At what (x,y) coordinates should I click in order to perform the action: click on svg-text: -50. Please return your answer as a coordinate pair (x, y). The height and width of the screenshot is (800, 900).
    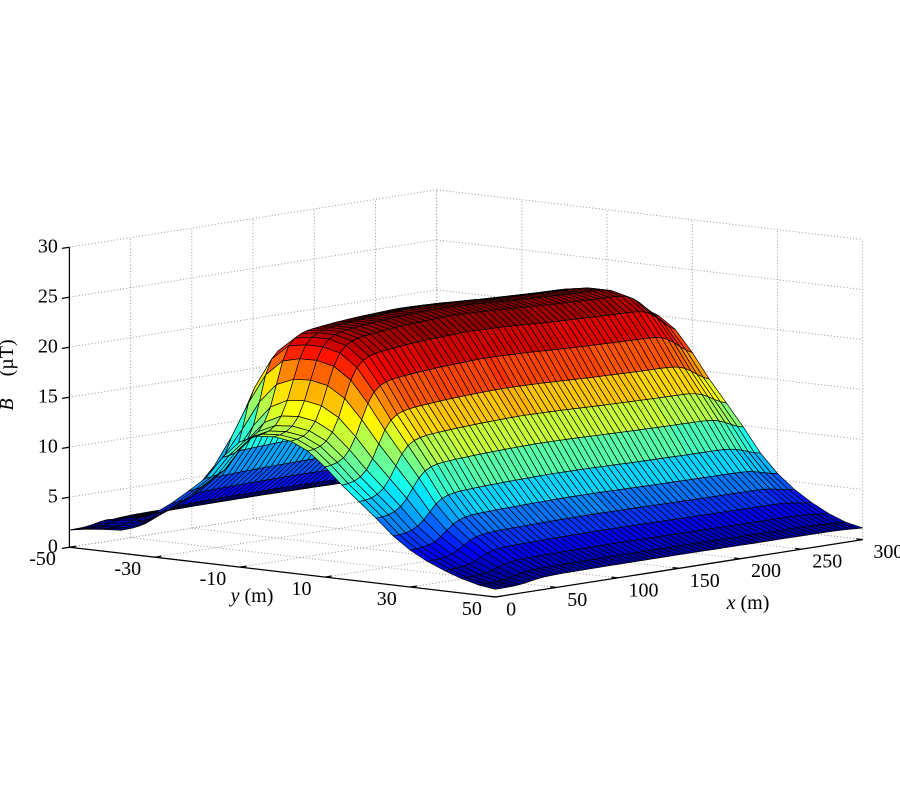
    Looking at the image, I should click on (42, 559).